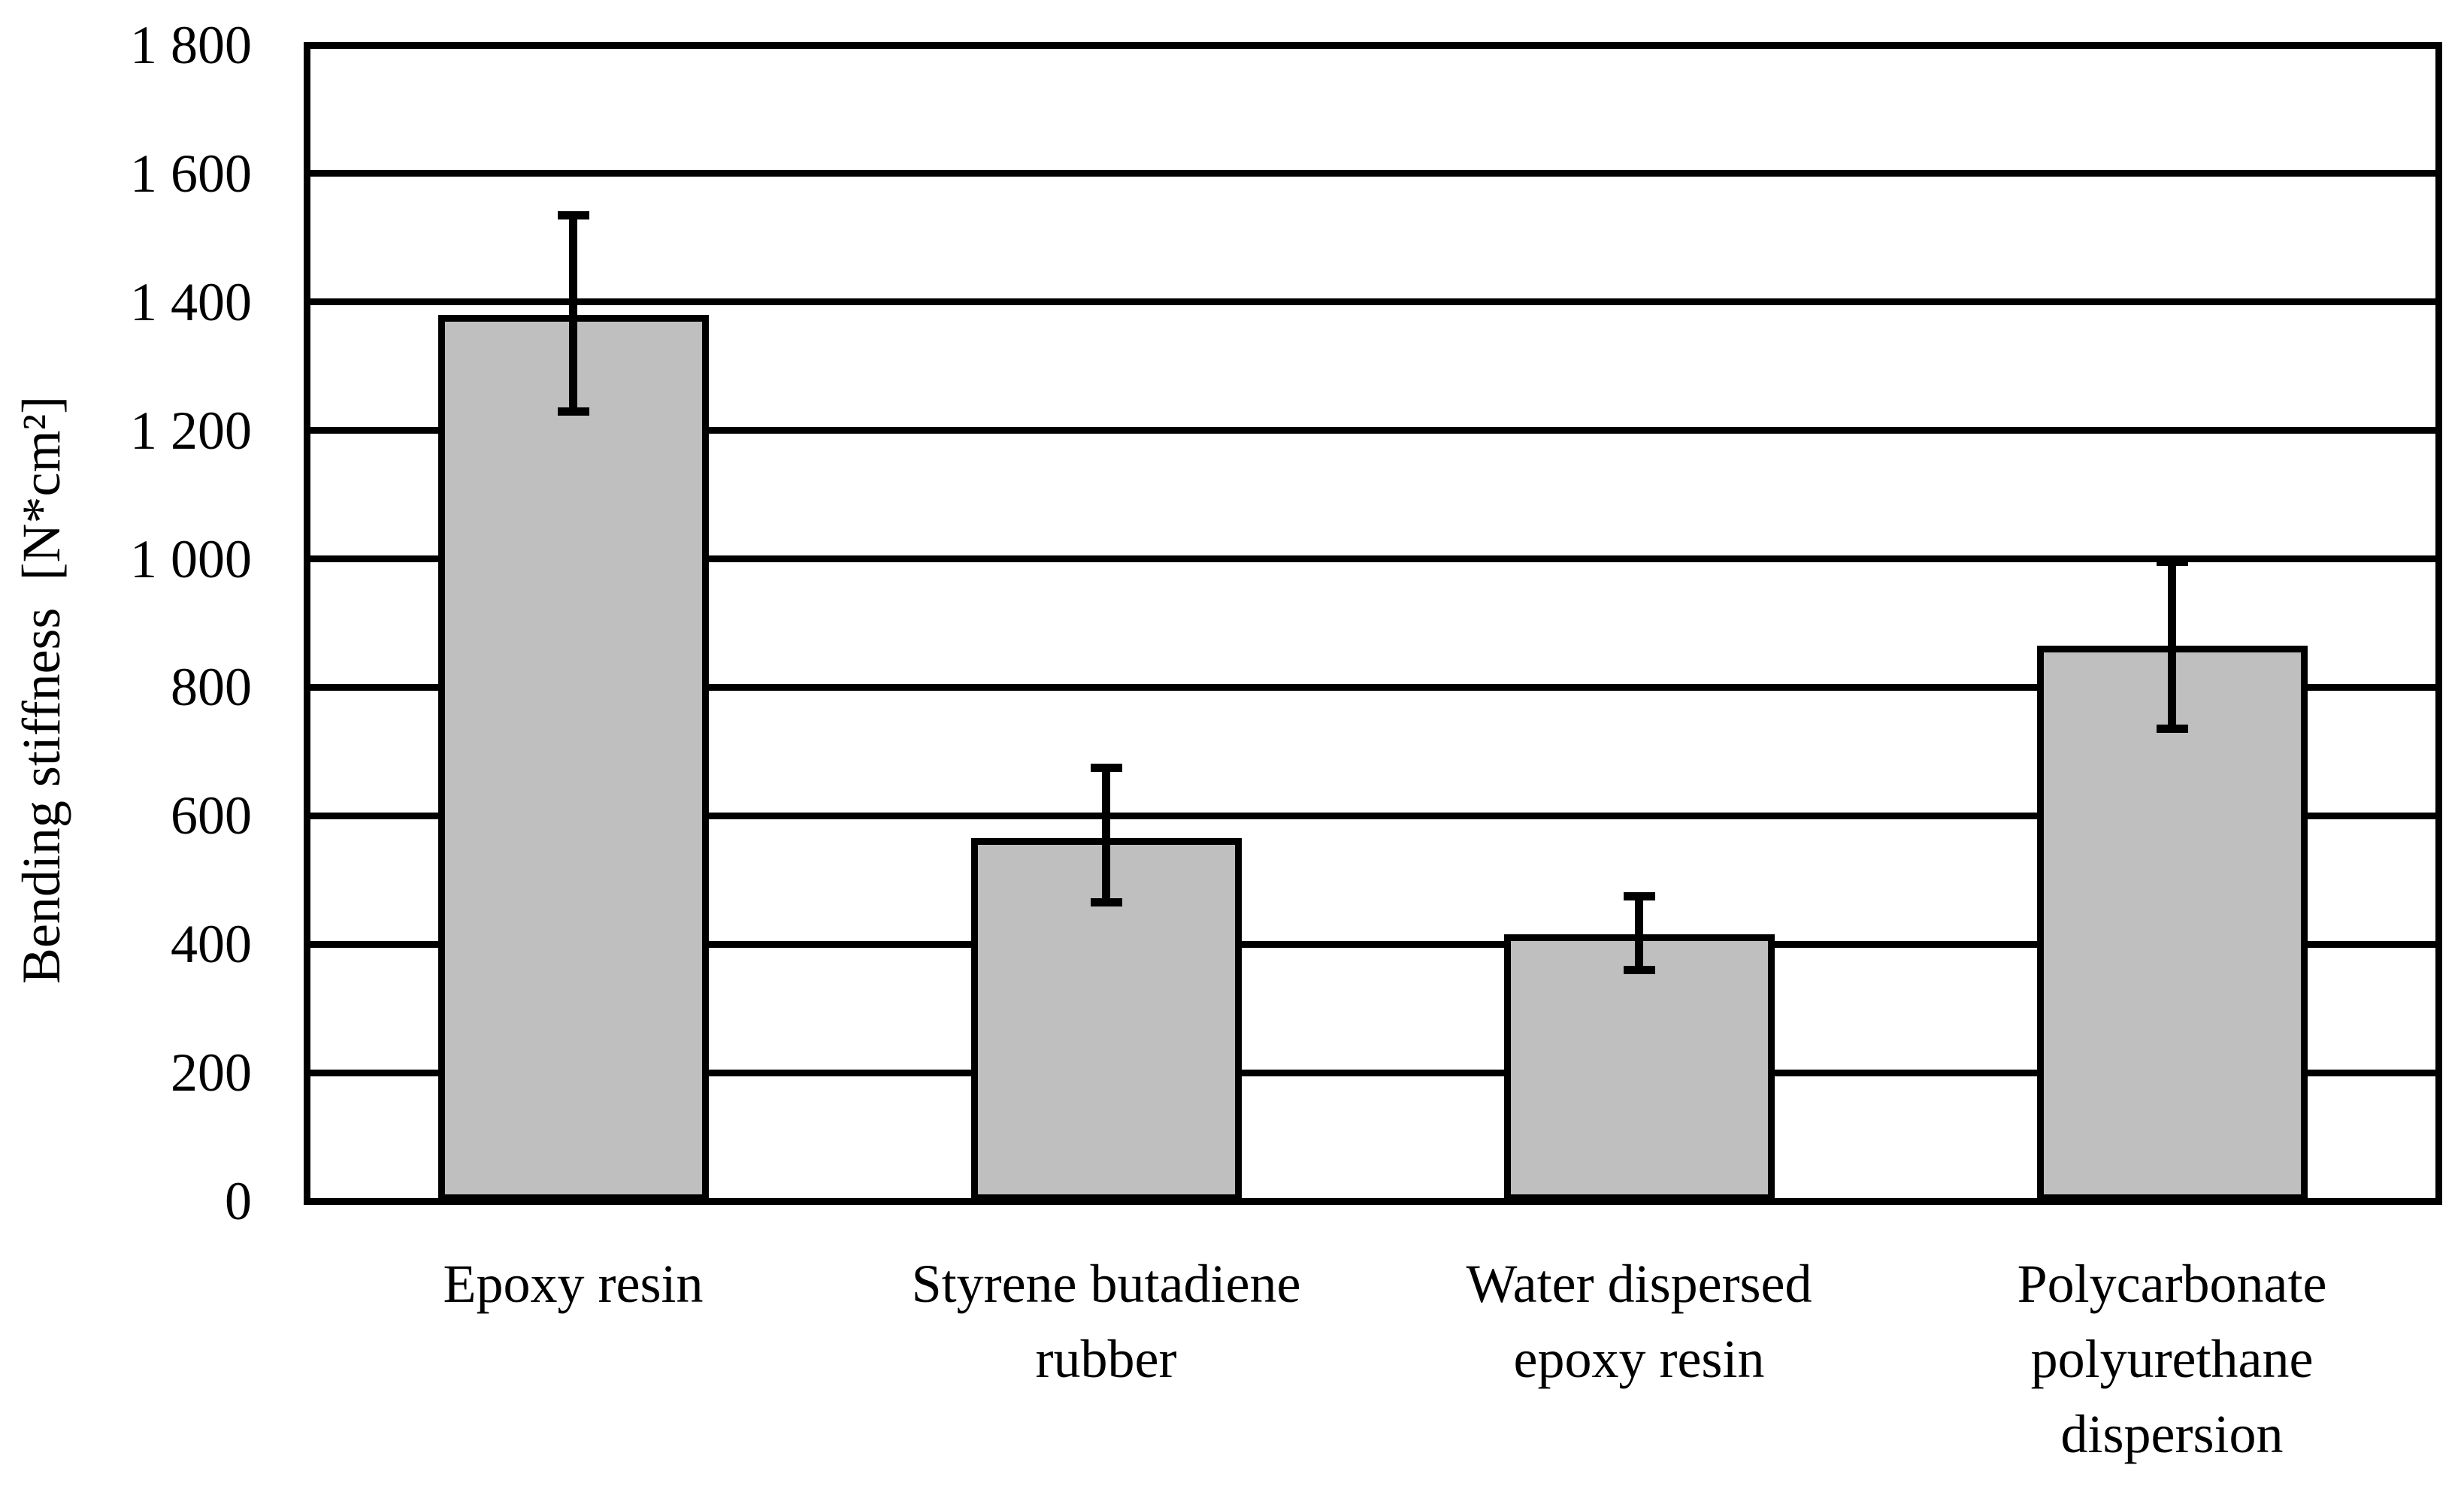 This screenshot has height=1486, width=2464. Describe the element at coordinates (238, 1201) in the screenshot. I see `y-tick-label: 0` at that location.